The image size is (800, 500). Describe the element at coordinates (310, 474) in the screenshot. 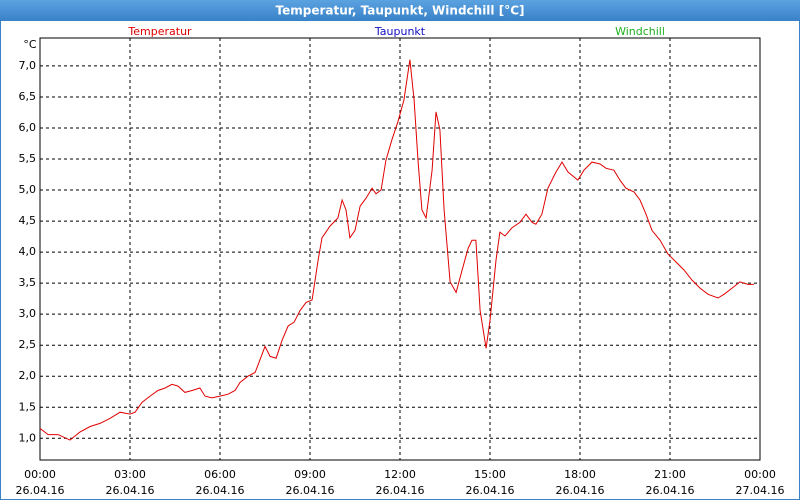

I see `x-tick-label: 09:00` at that location.